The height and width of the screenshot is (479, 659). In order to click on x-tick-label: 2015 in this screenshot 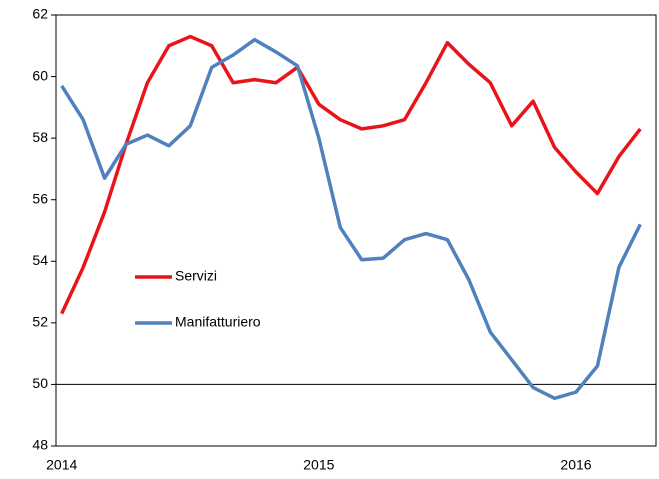, I will do `click(318, 465)`.